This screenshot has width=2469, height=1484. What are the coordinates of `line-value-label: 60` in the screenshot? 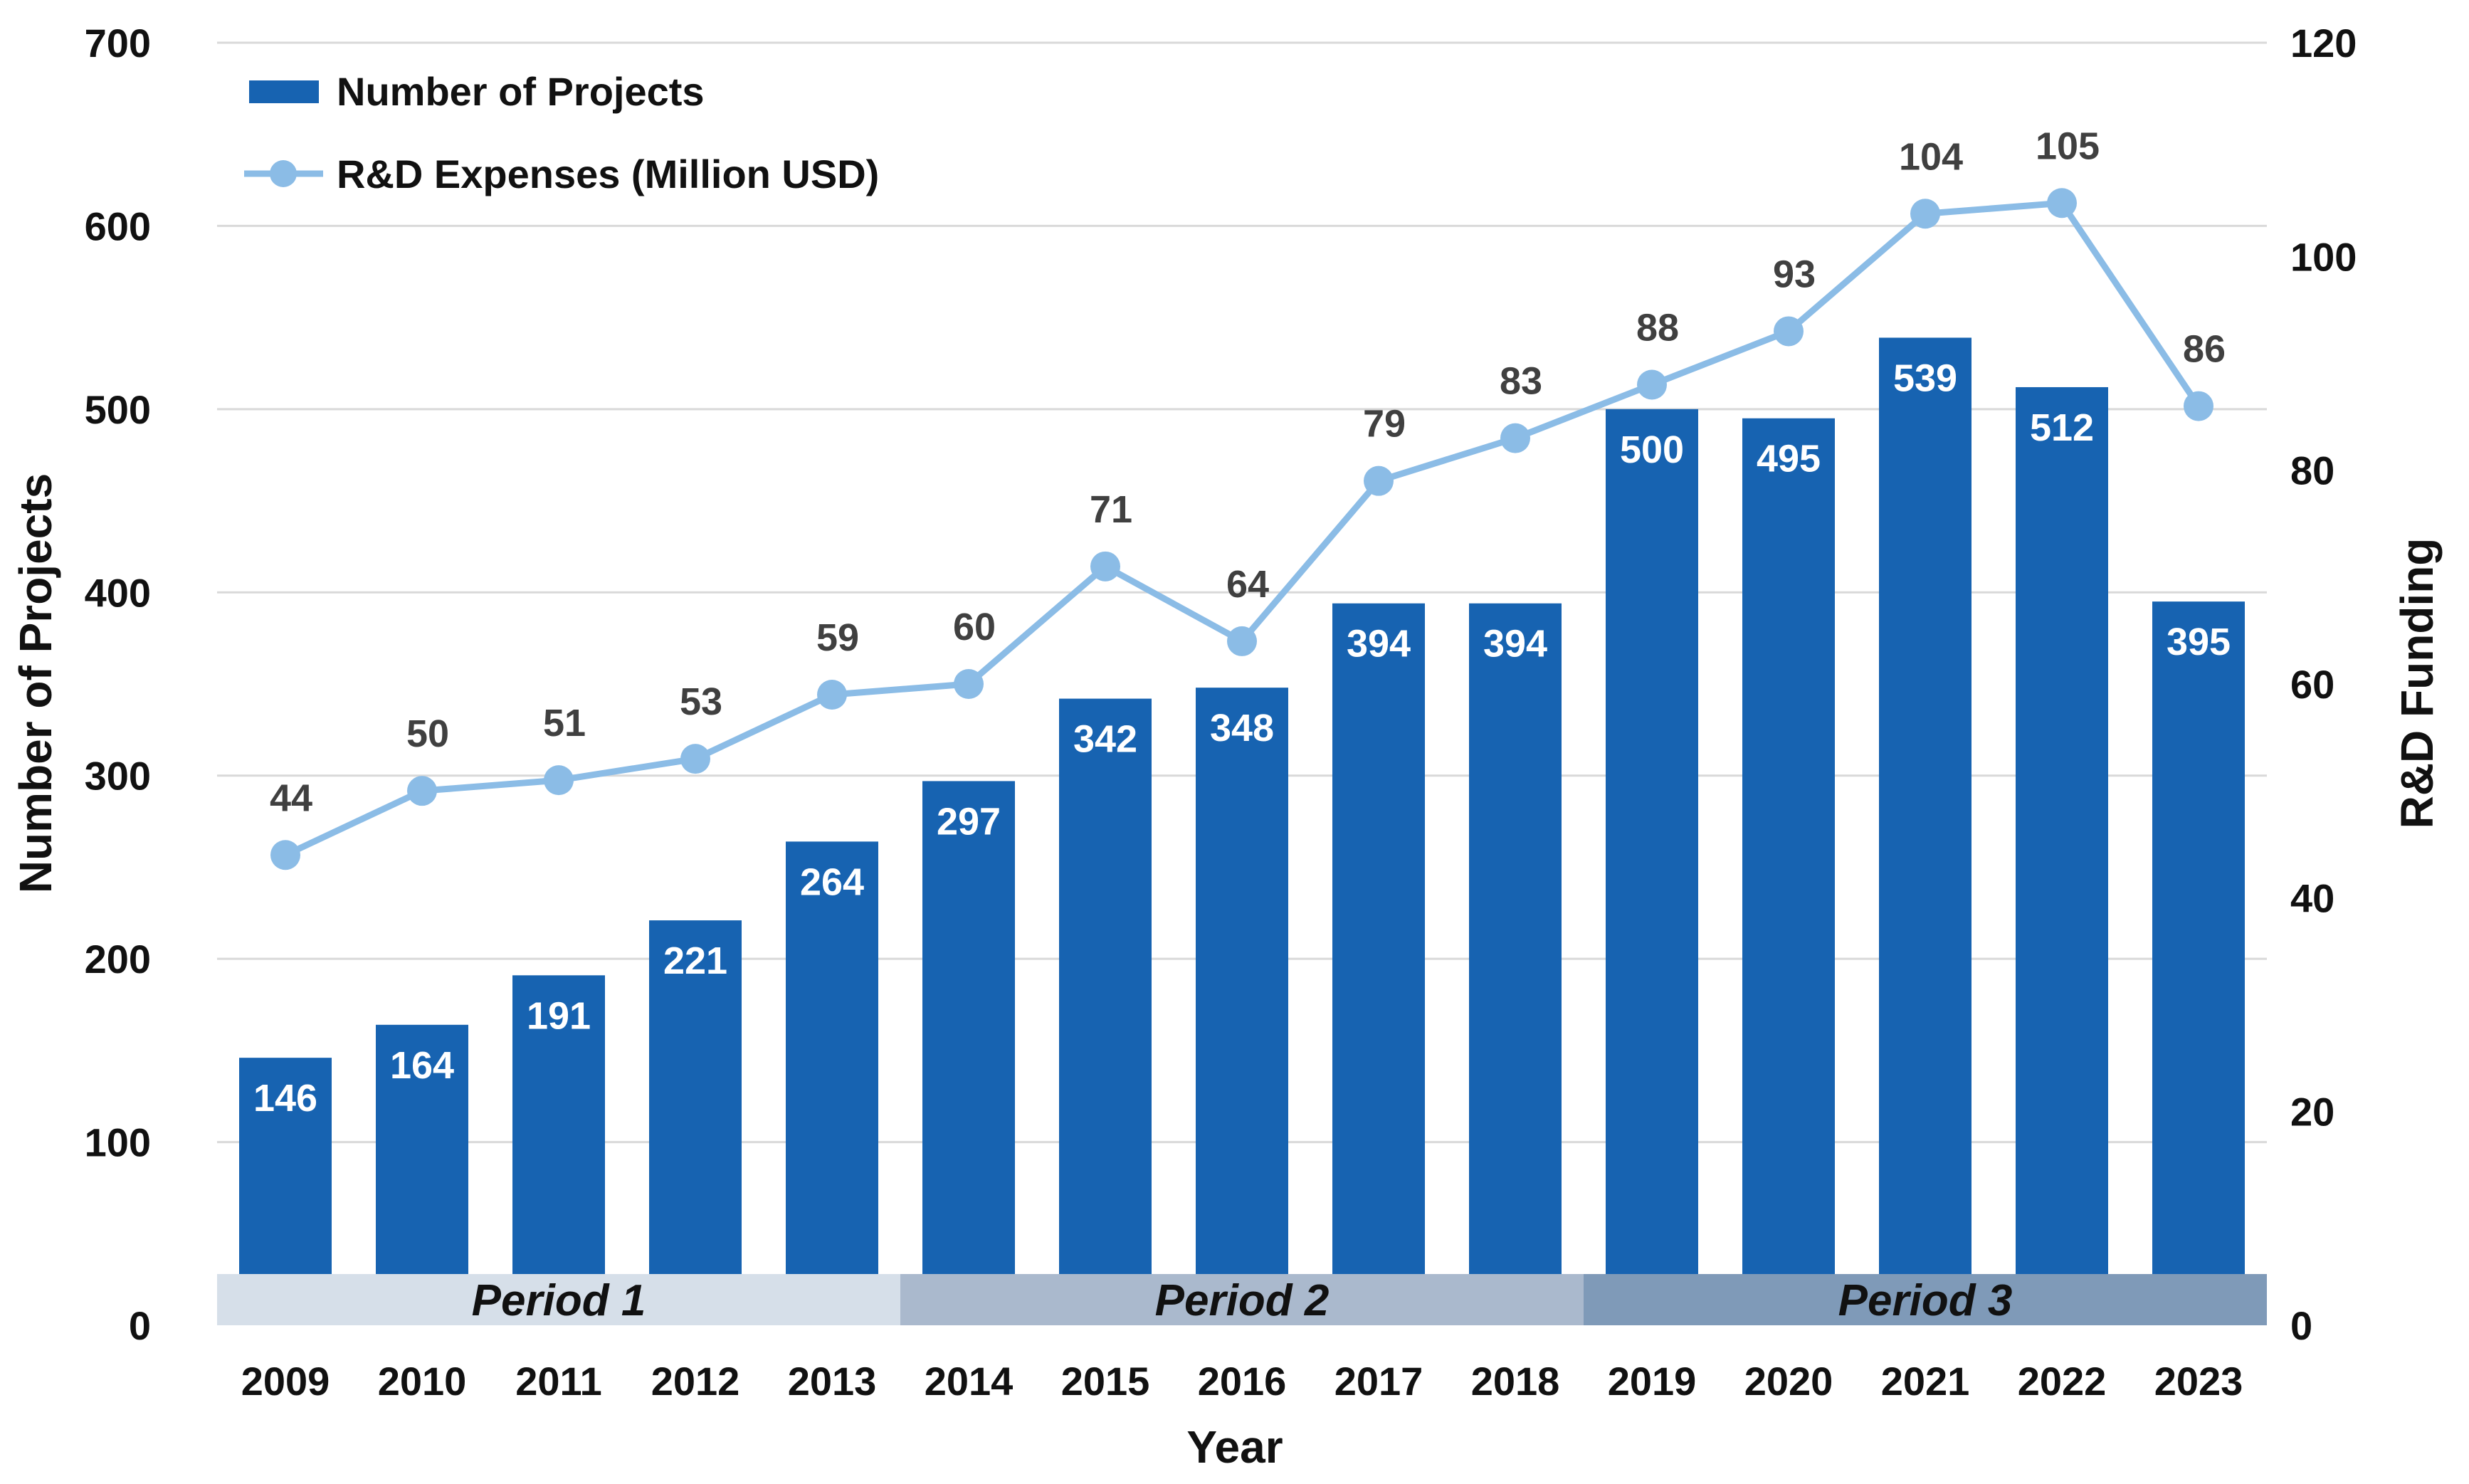 It's located at (974, 627).